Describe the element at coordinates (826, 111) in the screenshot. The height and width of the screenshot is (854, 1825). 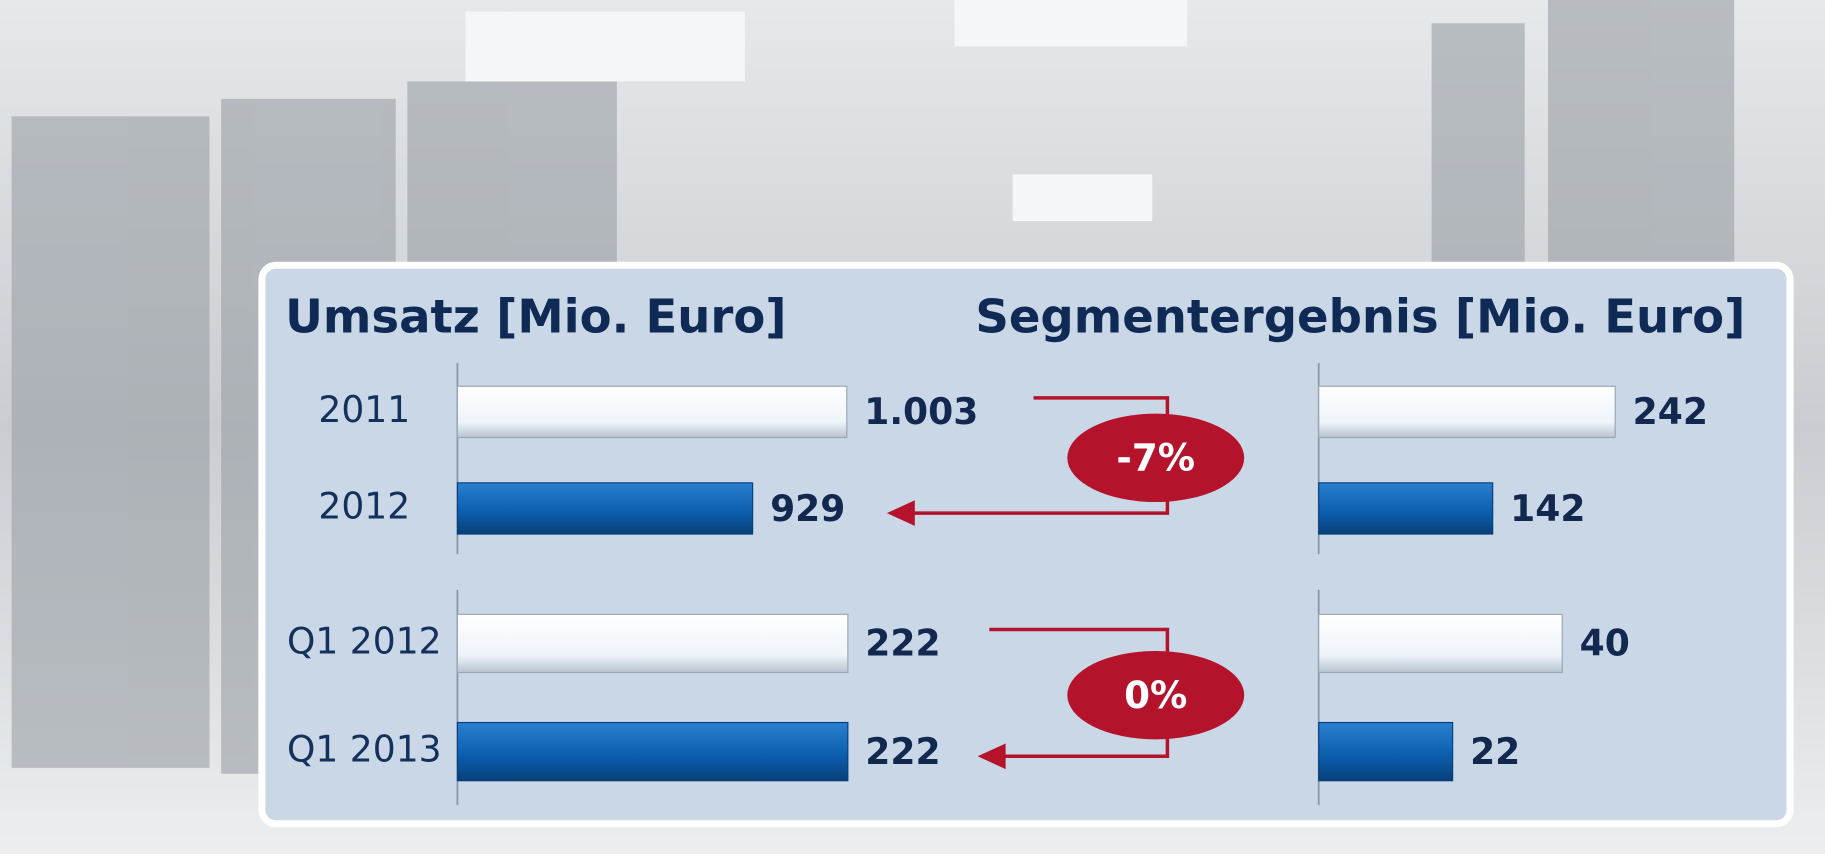
I see `ceiling-lights` at that location.